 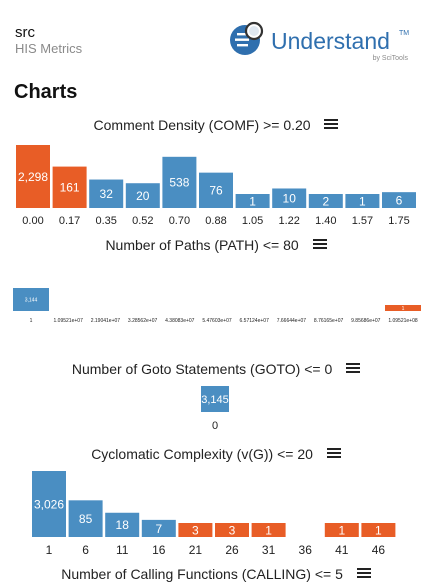 What do you see at coordinates (398, 221) in the screenshot?
I see `x-tick-label: 1.75` at bounding box center [398, 221].